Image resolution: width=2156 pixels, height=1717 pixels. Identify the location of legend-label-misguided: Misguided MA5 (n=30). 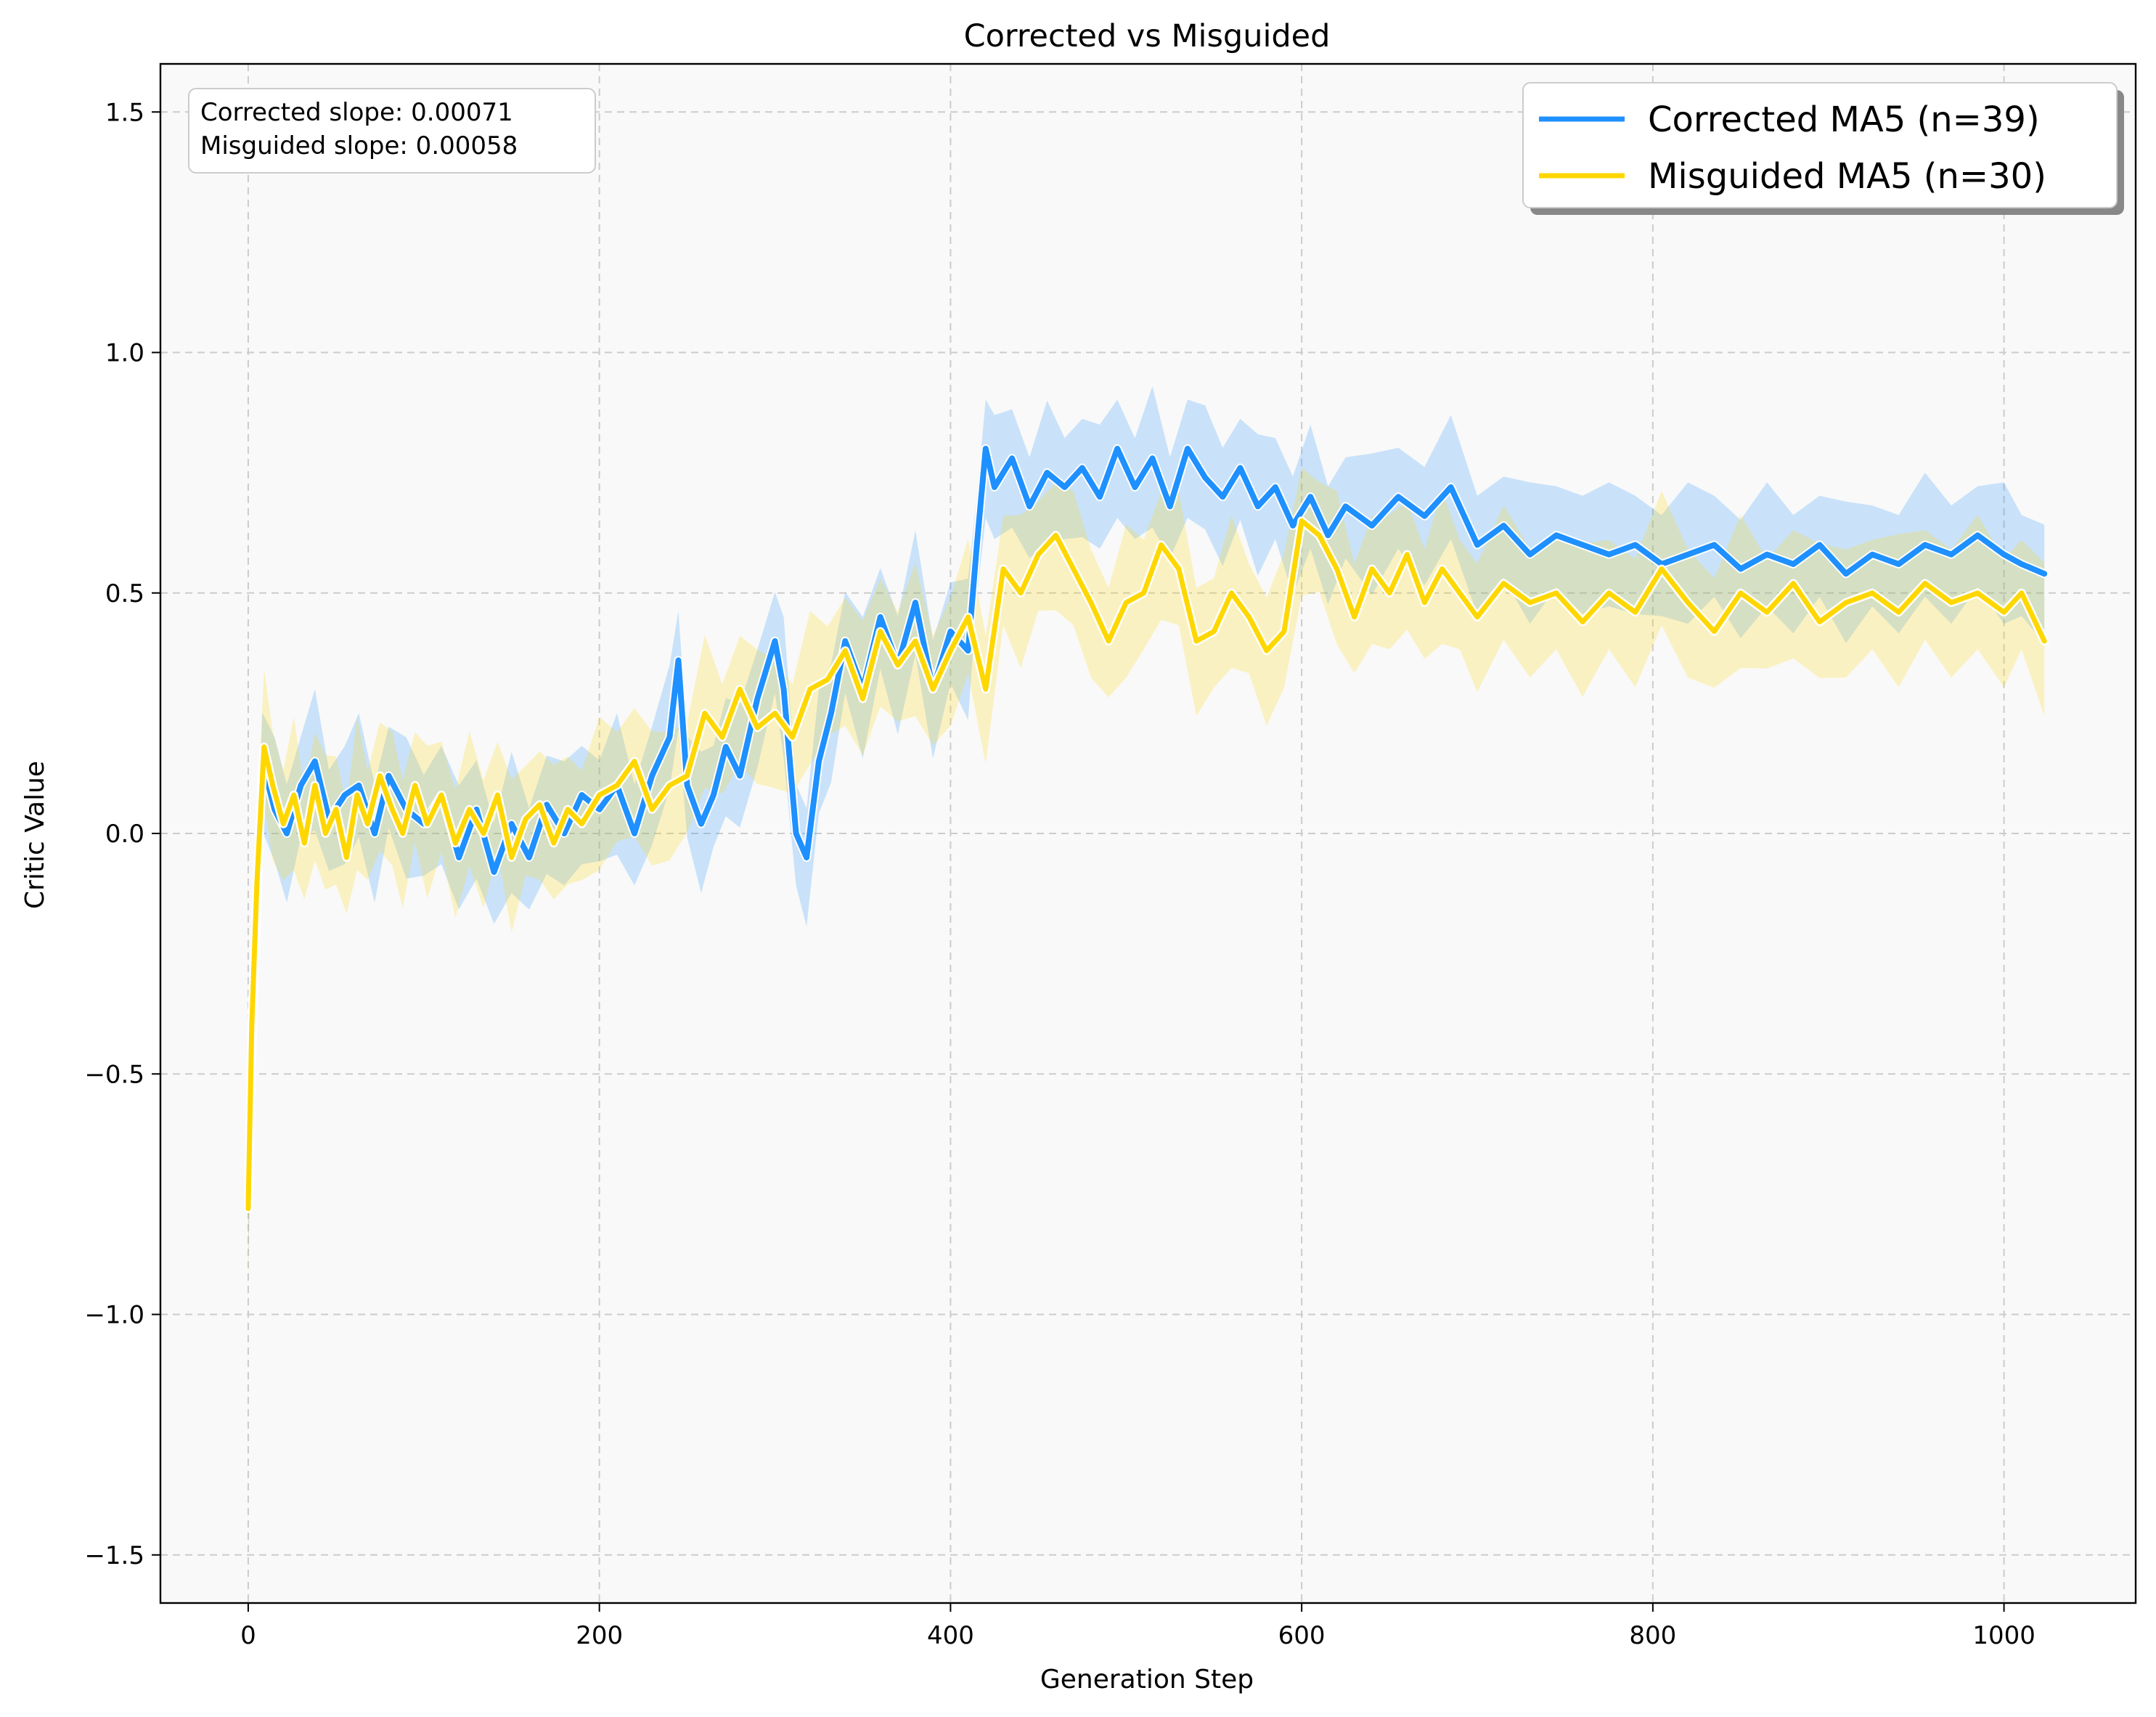
(1847, 176).